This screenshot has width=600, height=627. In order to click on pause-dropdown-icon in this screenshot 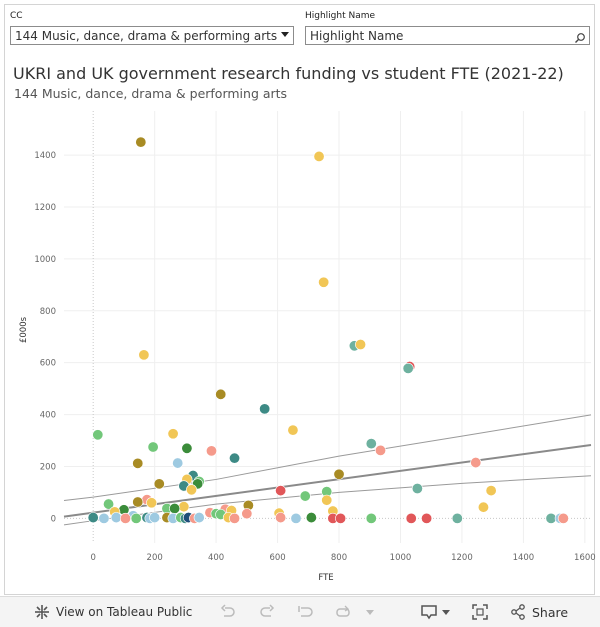, I will do `click(370, 612)`.